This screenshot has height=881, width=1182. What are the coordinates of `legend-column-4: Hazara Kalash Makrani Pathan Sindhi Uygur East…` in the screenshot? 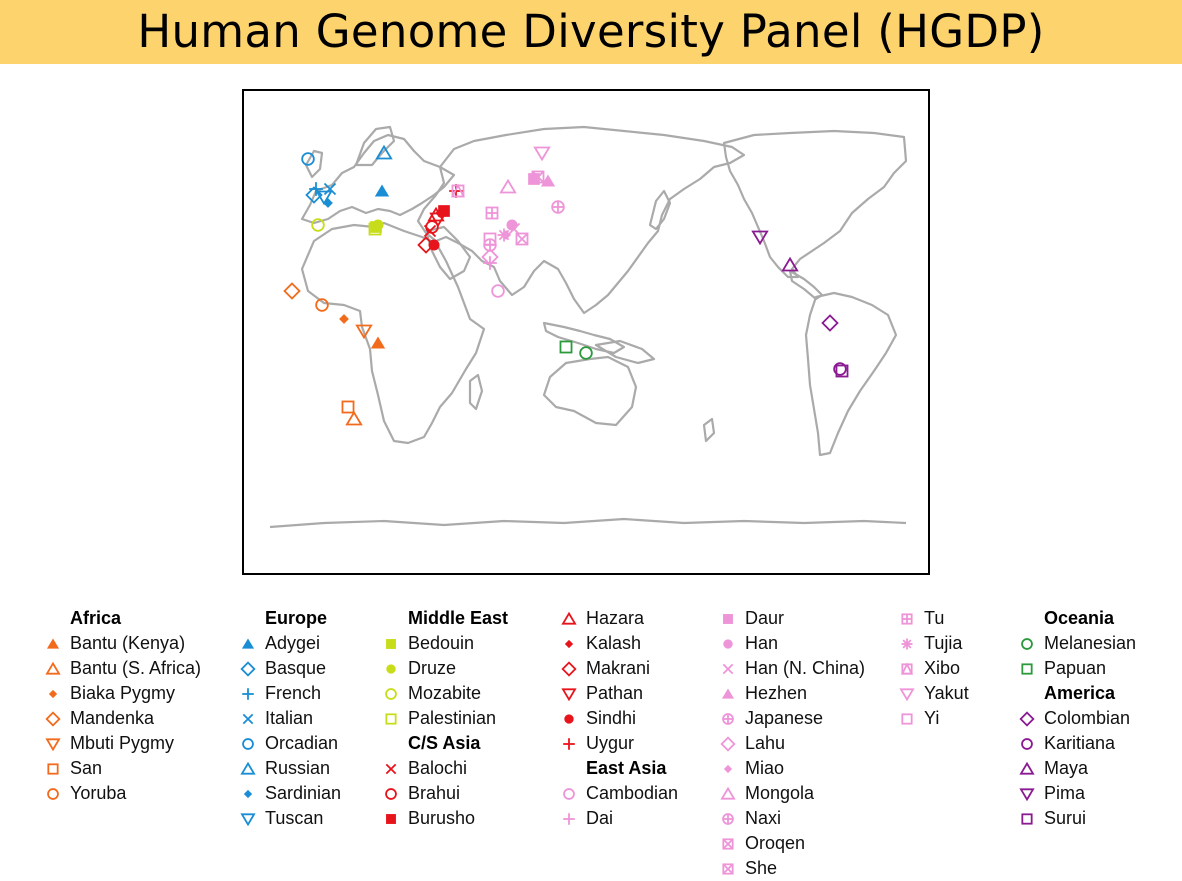 It's located at (619, 718).